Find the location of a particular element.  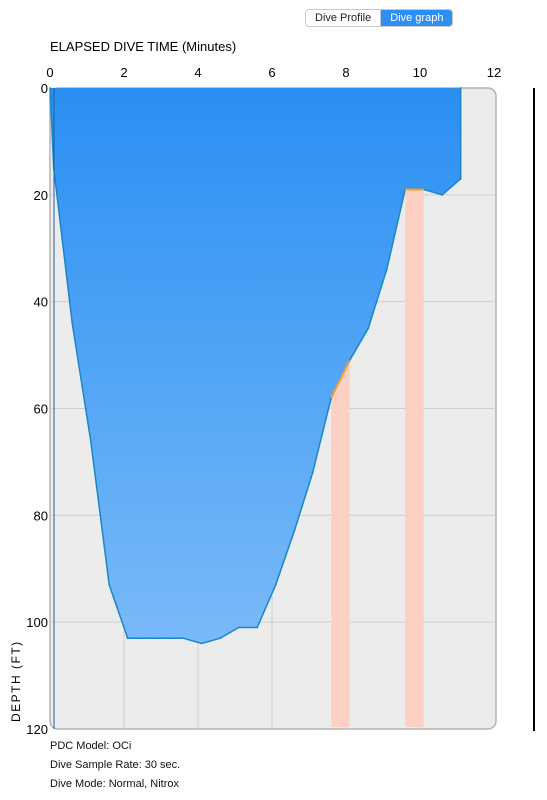

x-tick-label: 4 is located at coordinates (197, 72).